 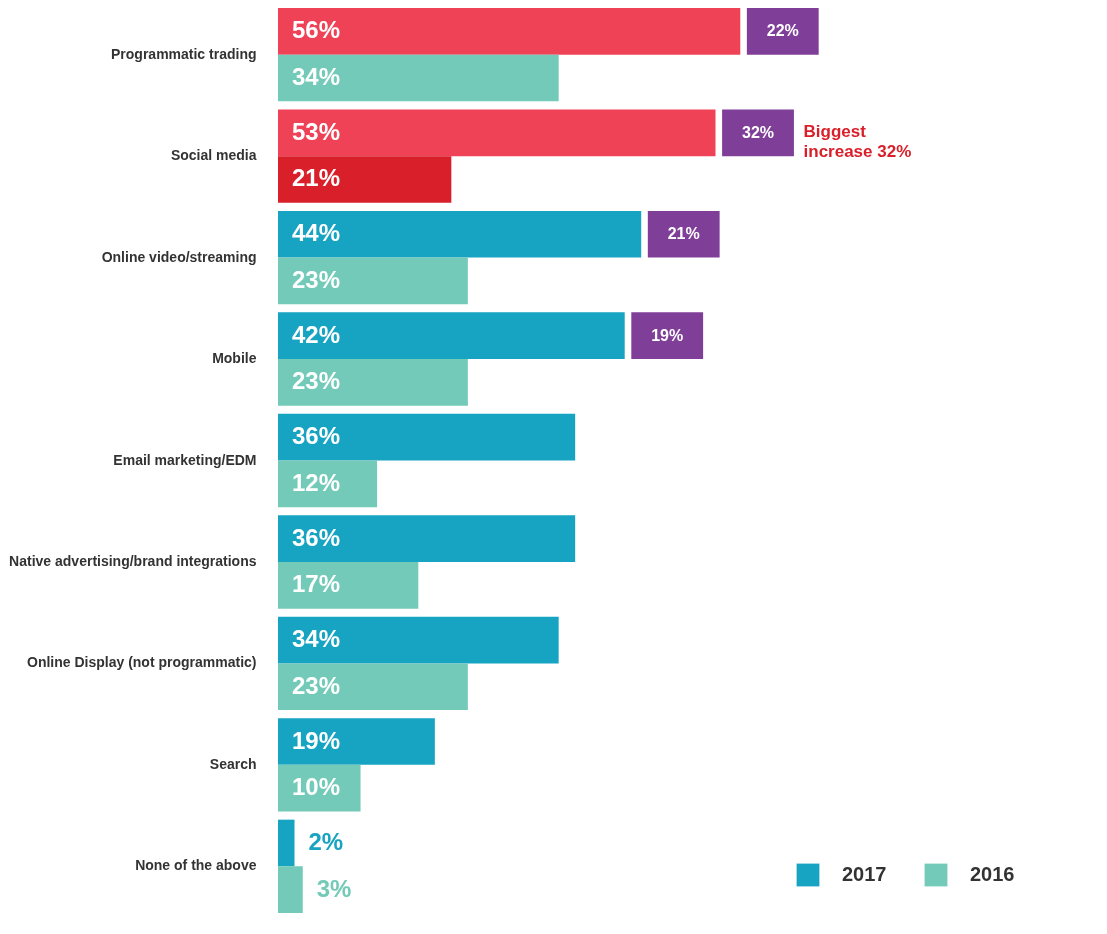 I want to click on y-tick-label: Search, so click(x=233, y=763).